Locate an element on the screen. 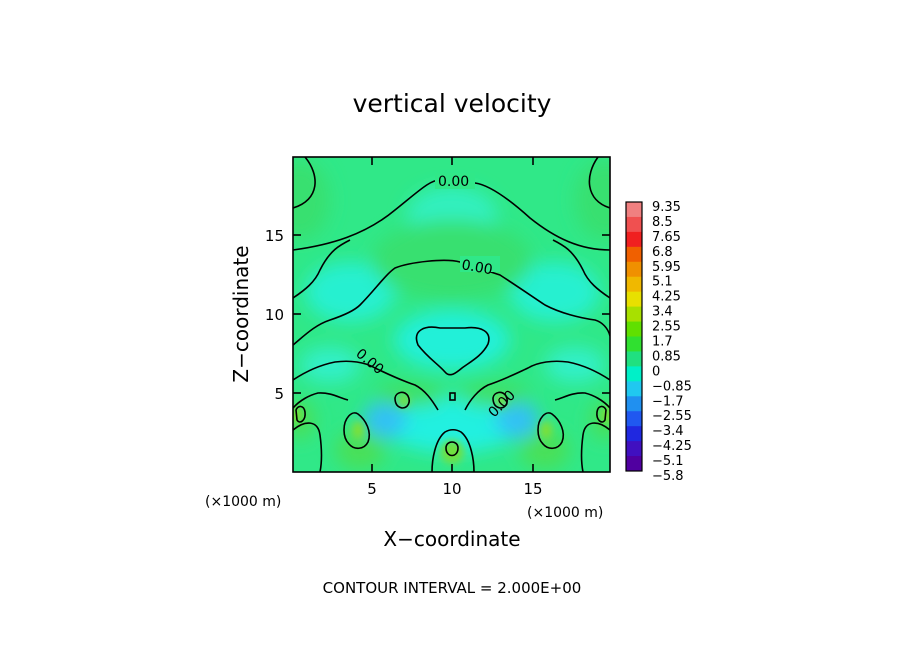  y-unit-label: (×1000 m) is located at coordinates (243, 502).